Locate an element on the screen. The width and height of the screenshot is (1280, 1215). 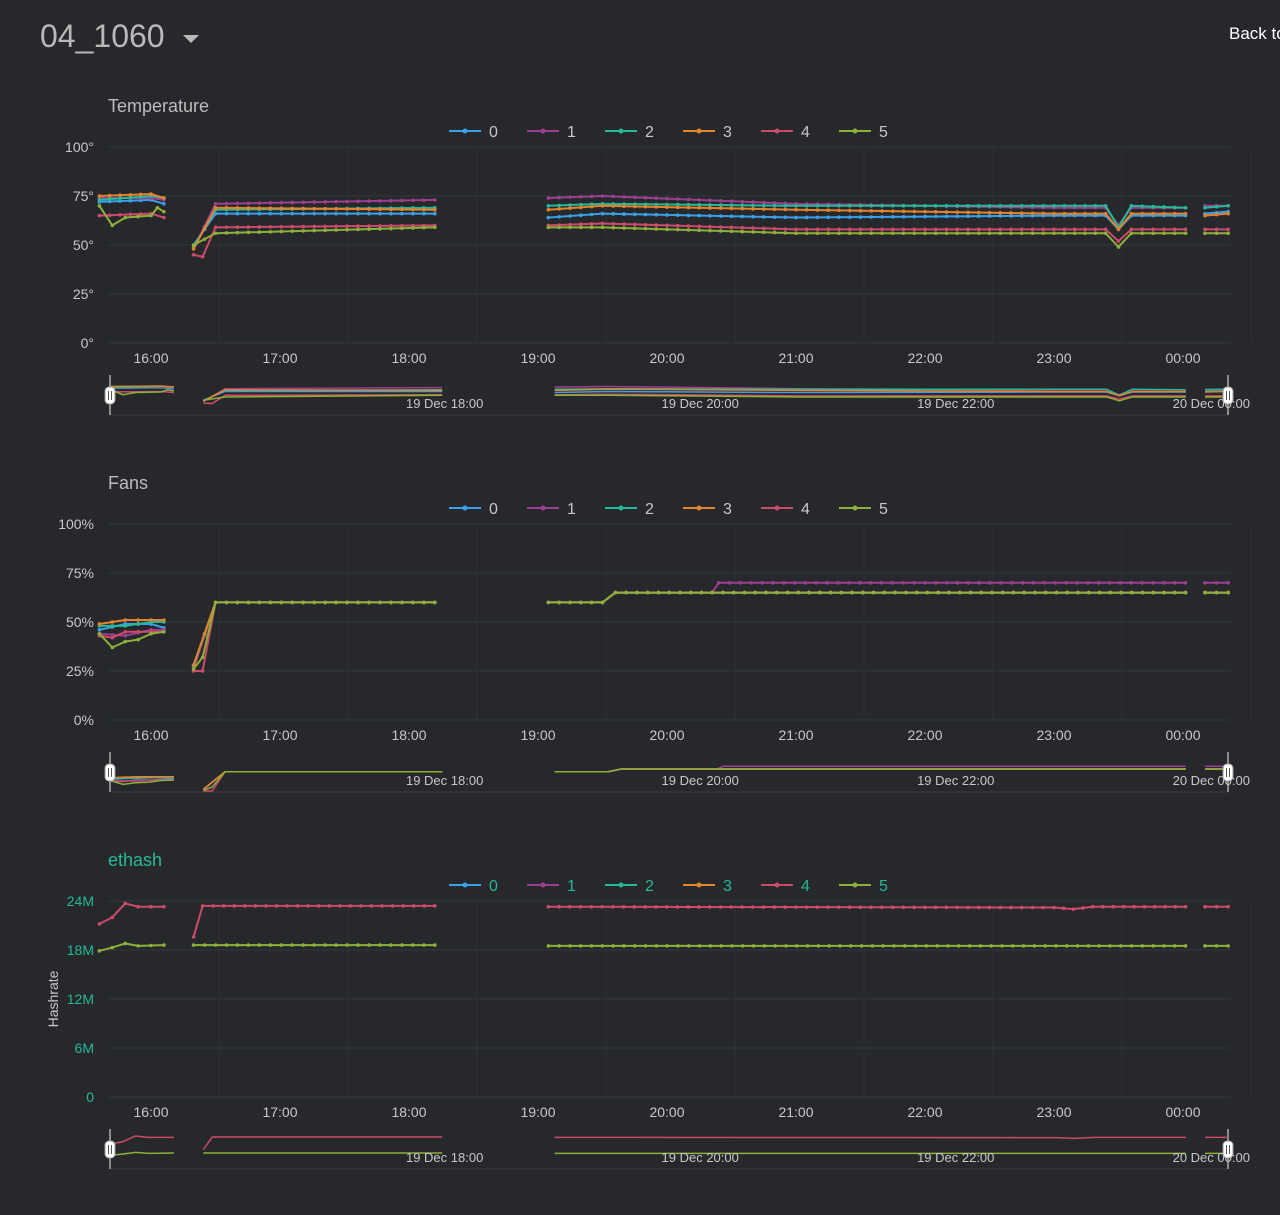
back-link: Back to is located at coordinates (1254, 33).